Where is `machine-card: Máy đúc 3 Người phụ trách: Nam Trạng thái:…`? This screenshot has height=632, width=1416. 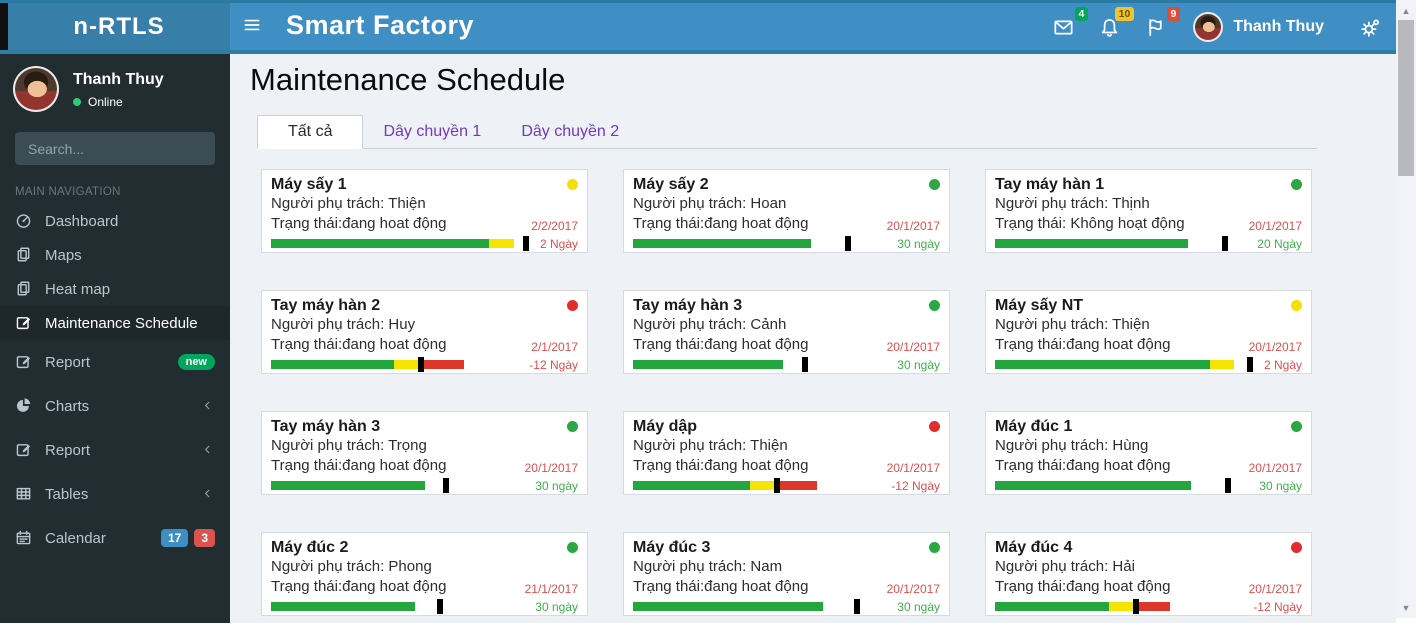 machine-card: Máy đúc 3 Người phụ trách: Nam Trạng thái:… is located at coordinates (786, 574).